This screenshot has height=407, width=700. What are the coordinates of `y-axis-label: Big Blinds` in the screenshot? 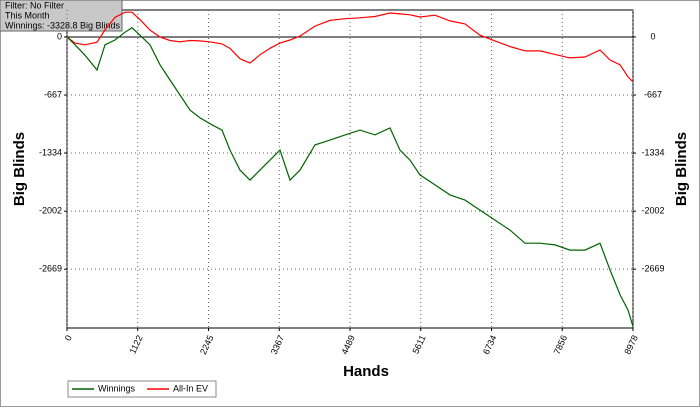 It's located at (19, 169).